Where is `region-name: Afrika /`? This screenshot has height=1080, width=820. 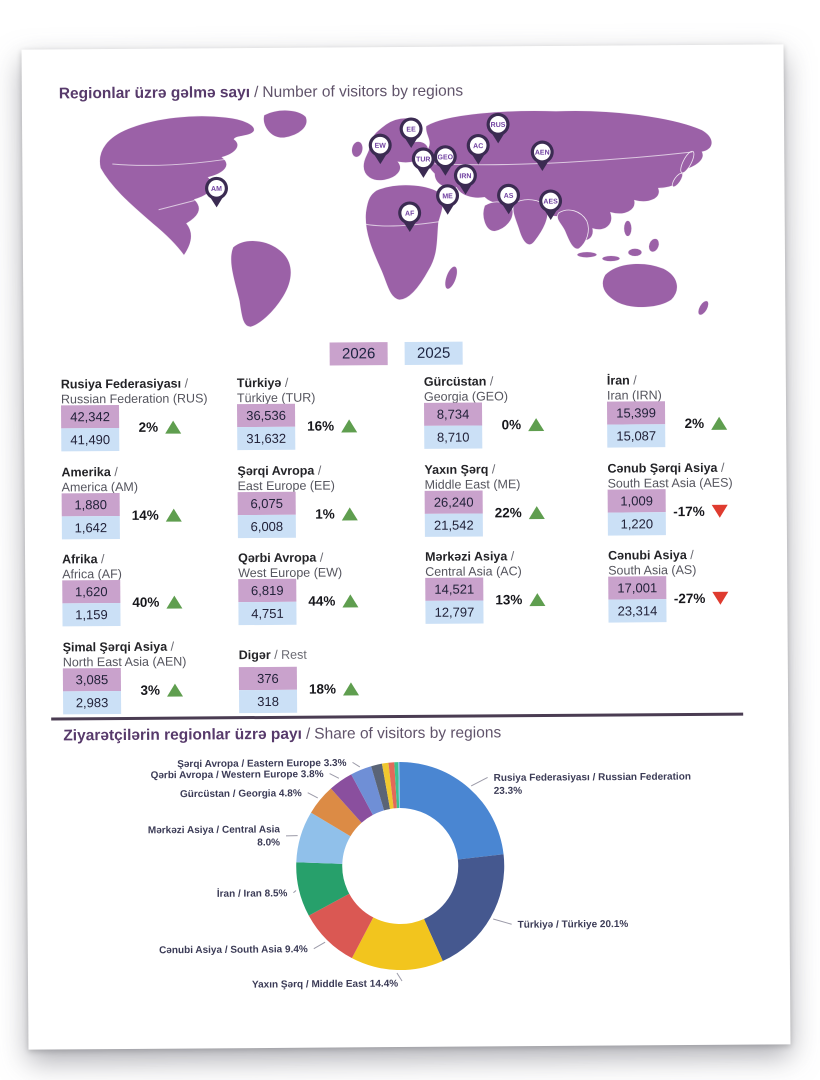
region-name: Afrika / is located at coordinates (83, 559).